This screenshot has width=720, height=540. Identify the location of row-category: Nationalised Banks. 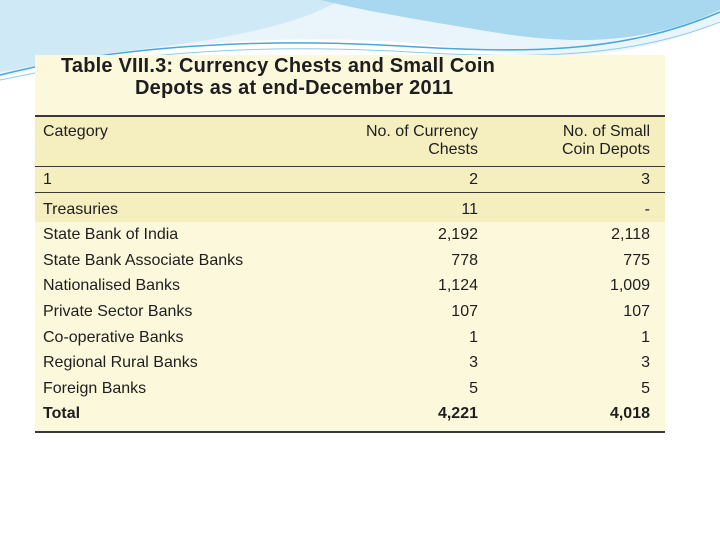
(111, 285).